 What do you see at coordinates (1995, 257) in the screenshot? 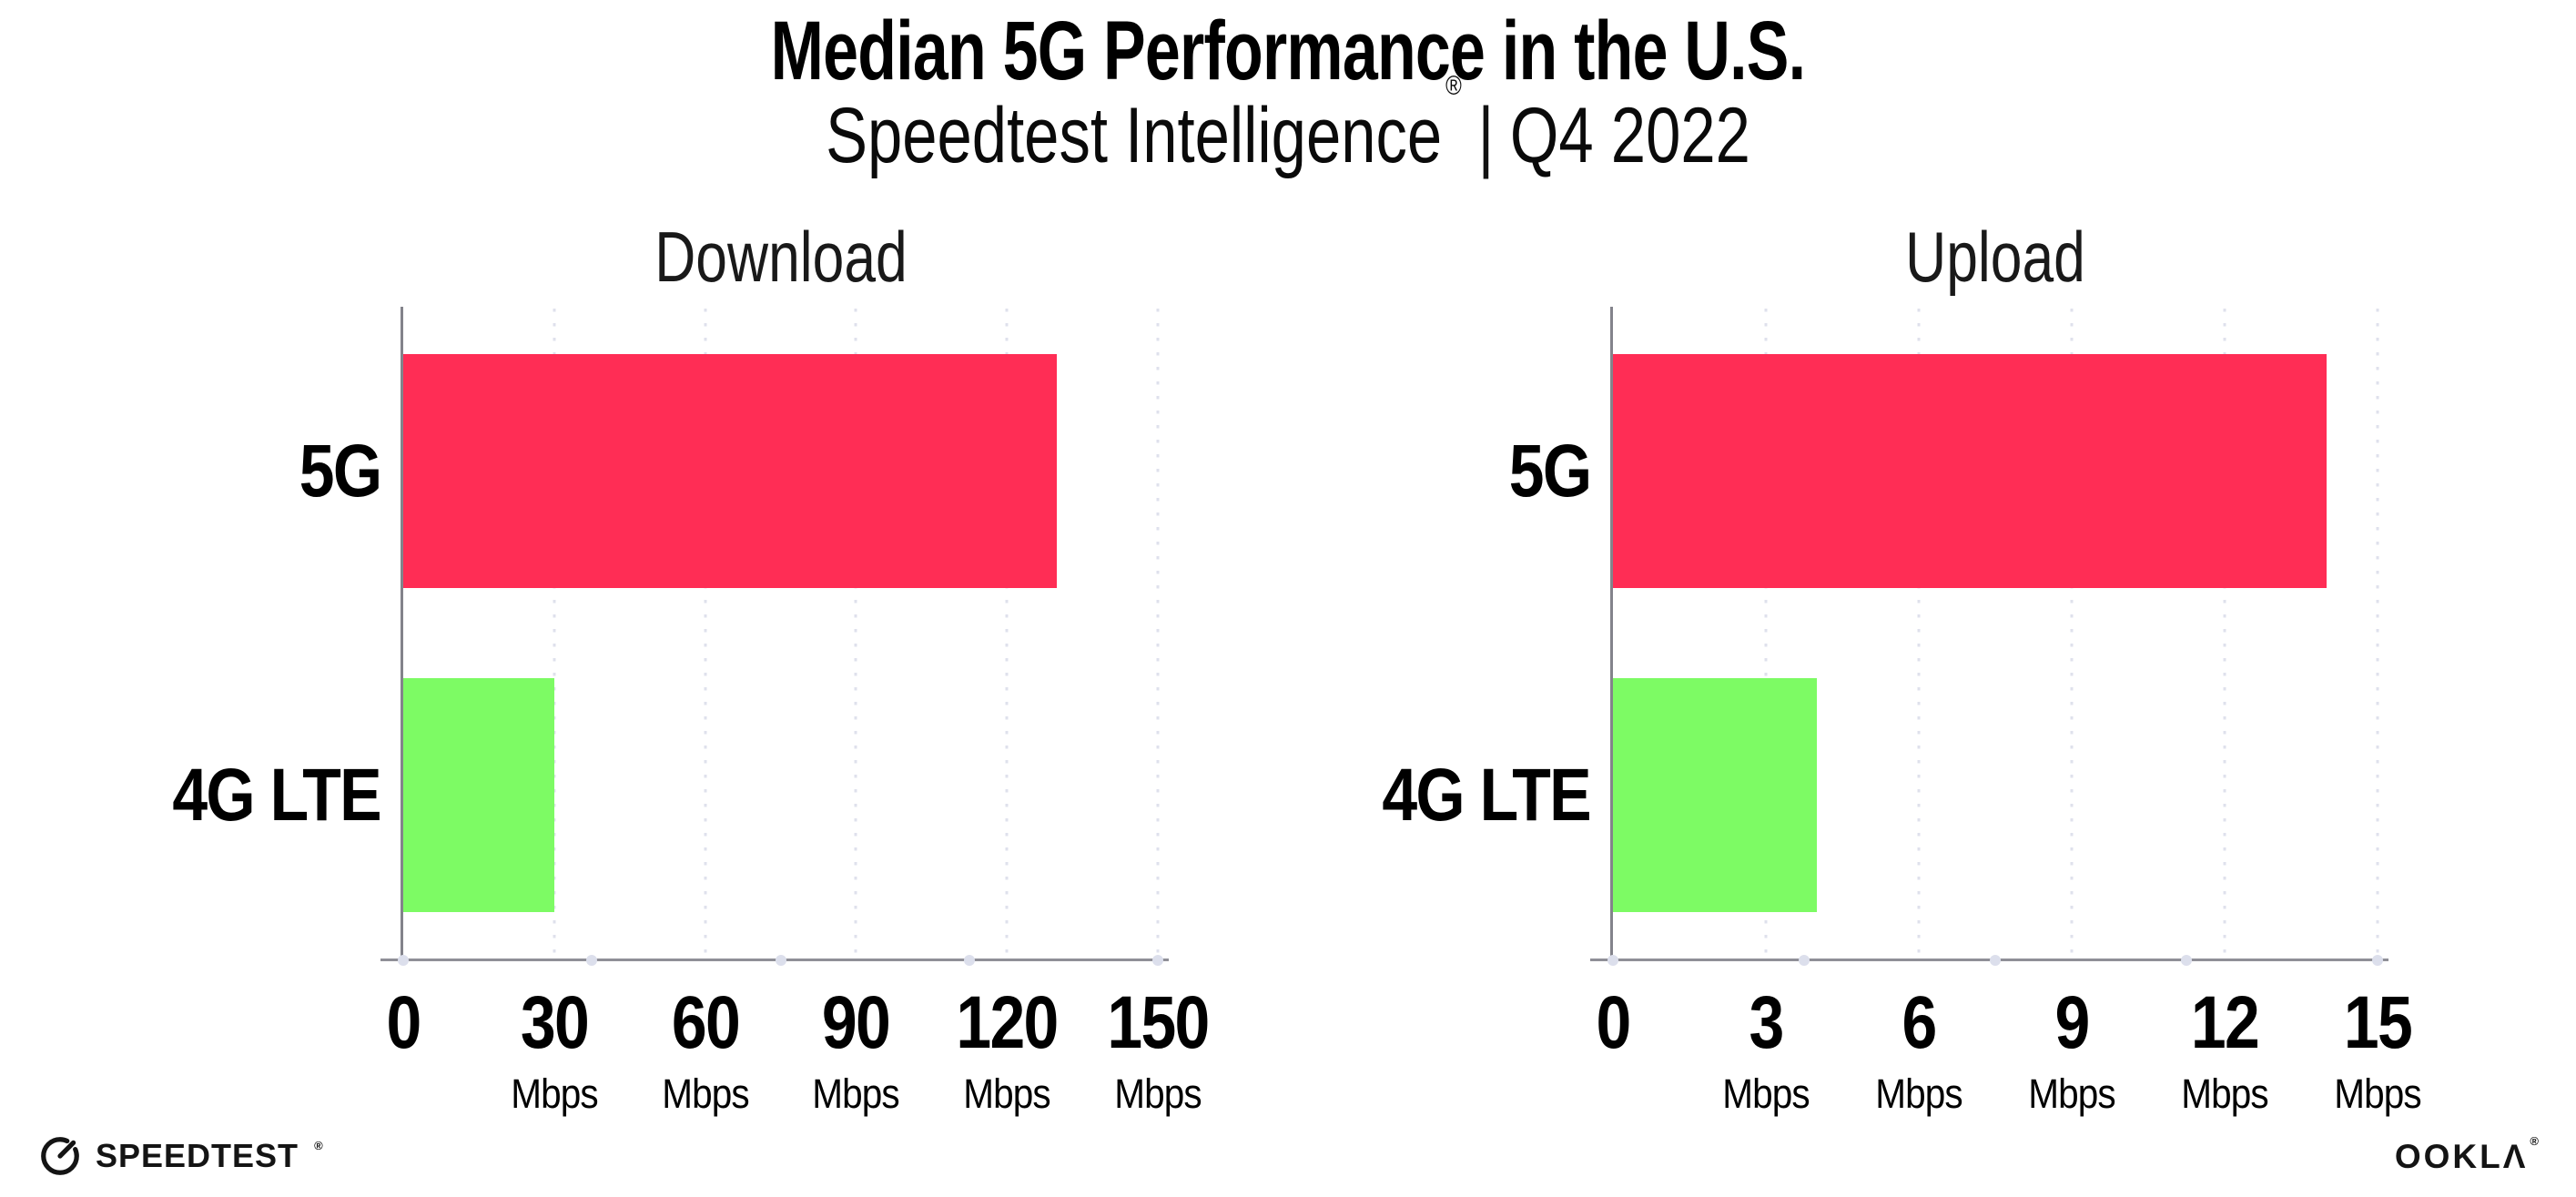
I see `chart-title: Upload` at bounding box center [1995, 257].